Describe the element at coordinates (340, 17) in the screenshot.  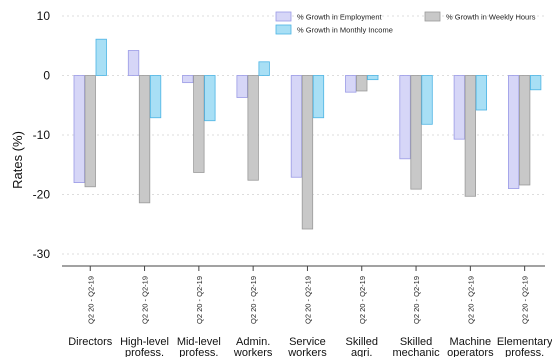
I see `legend-label: % Growth in Employment` at that location.